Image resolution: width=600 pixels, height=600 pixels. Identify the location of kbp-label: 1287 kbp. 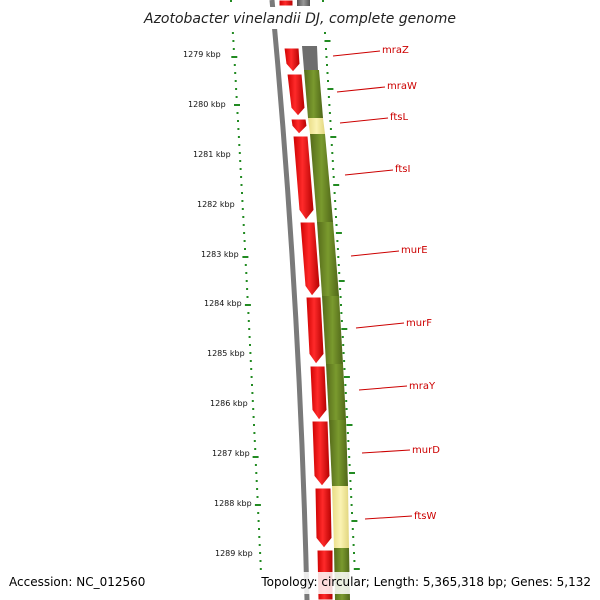
(231, 453).